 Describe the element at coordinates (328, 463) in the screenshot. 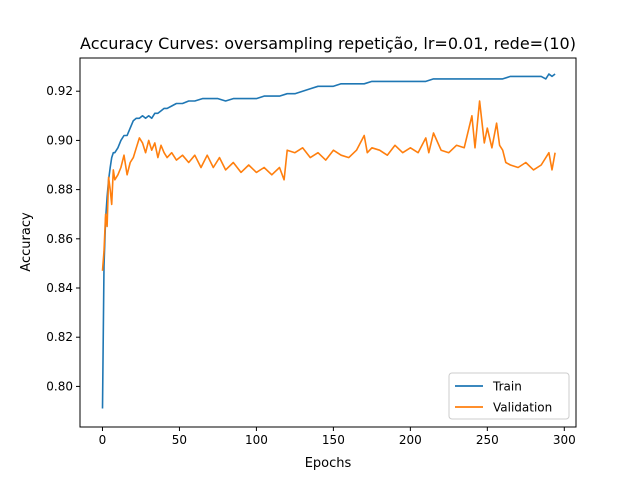

I see `x-axis-label: Epochs` at that location.